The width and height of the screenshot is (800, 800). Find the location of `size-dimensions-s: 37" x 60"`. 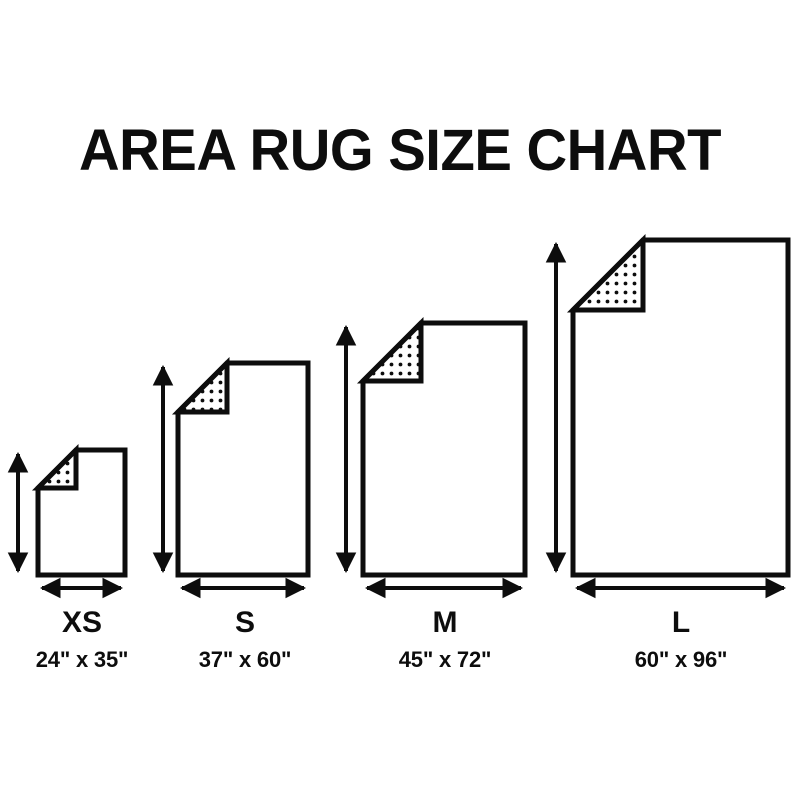

size-dimensions-s: 37" x 60" is located at coordinates (245, 659).